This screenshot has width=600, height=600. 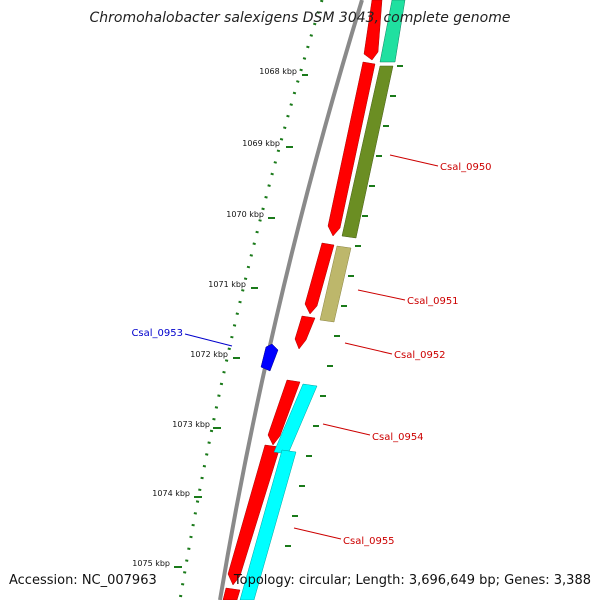 I want to click on gene-label-csal0950: Csal_0950, so click(x=466, y=167).